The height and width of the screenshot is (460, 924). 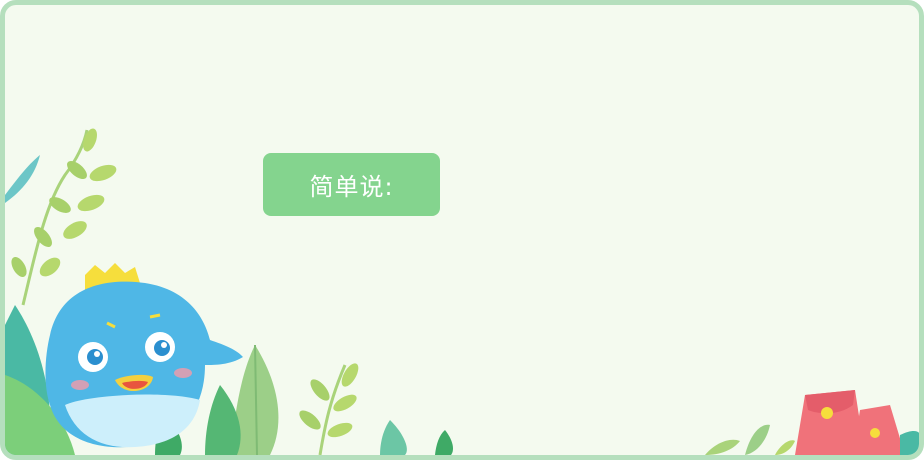 What do you see at coordinates (144, 355) in the screenshot?
I see `mascot-illustration` at bounding box center [144, 355].